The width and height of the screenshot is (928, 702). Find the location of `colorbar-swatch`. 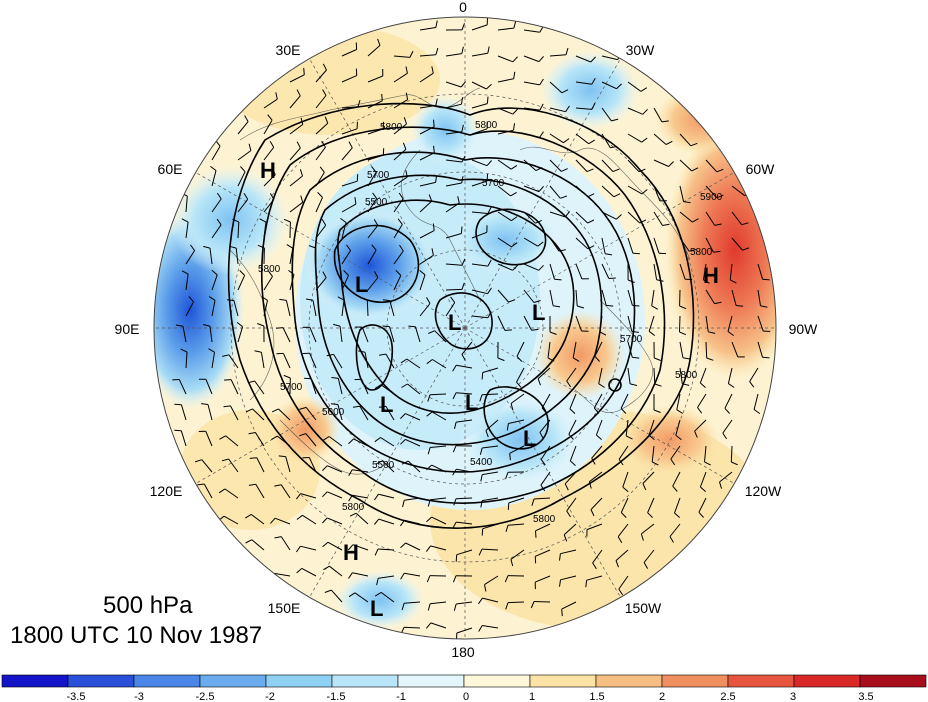

colorbar-swatch is located at coordinates (695, 681).